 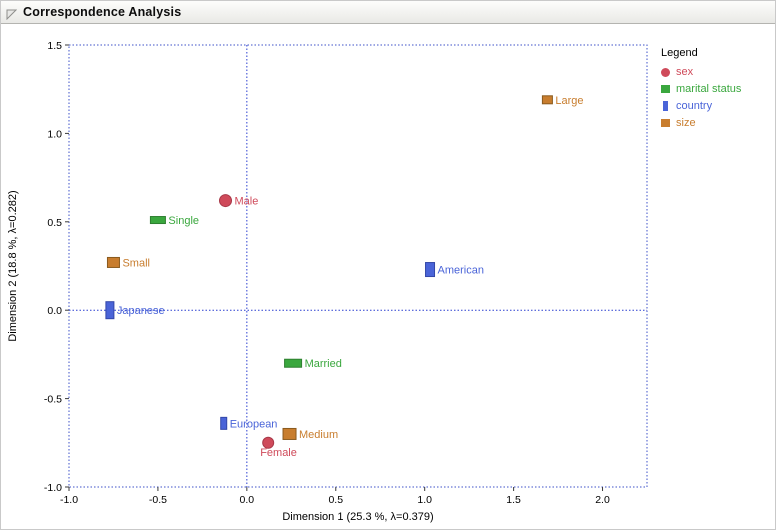 I want to click on legend-items: sex marital status country size, so click(x=717, y=97).